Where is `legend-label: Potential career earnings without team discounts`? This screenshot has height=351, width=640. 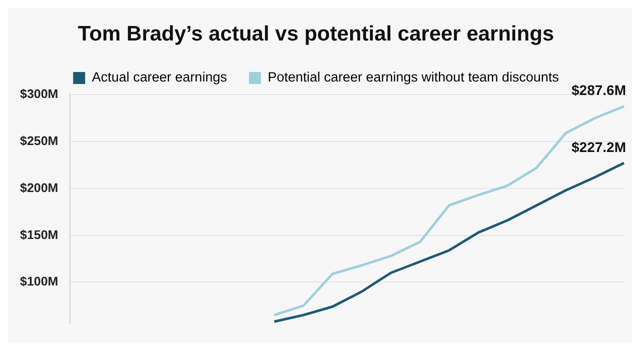 legend-label: Potential career earnings without team discounts is located at coordinates (414, 77).